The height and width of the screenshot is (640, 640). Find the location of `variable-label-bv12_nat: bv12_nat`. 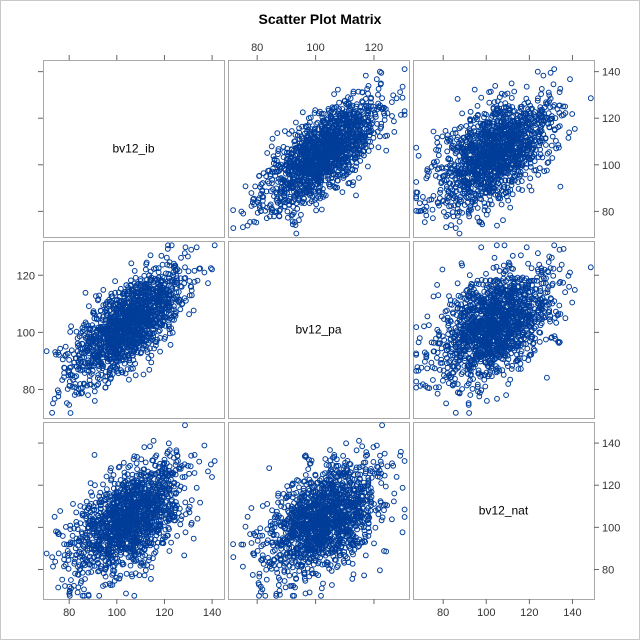

variable-label-bv12_nat: bv12_nat is located at coordinates (504, 511).